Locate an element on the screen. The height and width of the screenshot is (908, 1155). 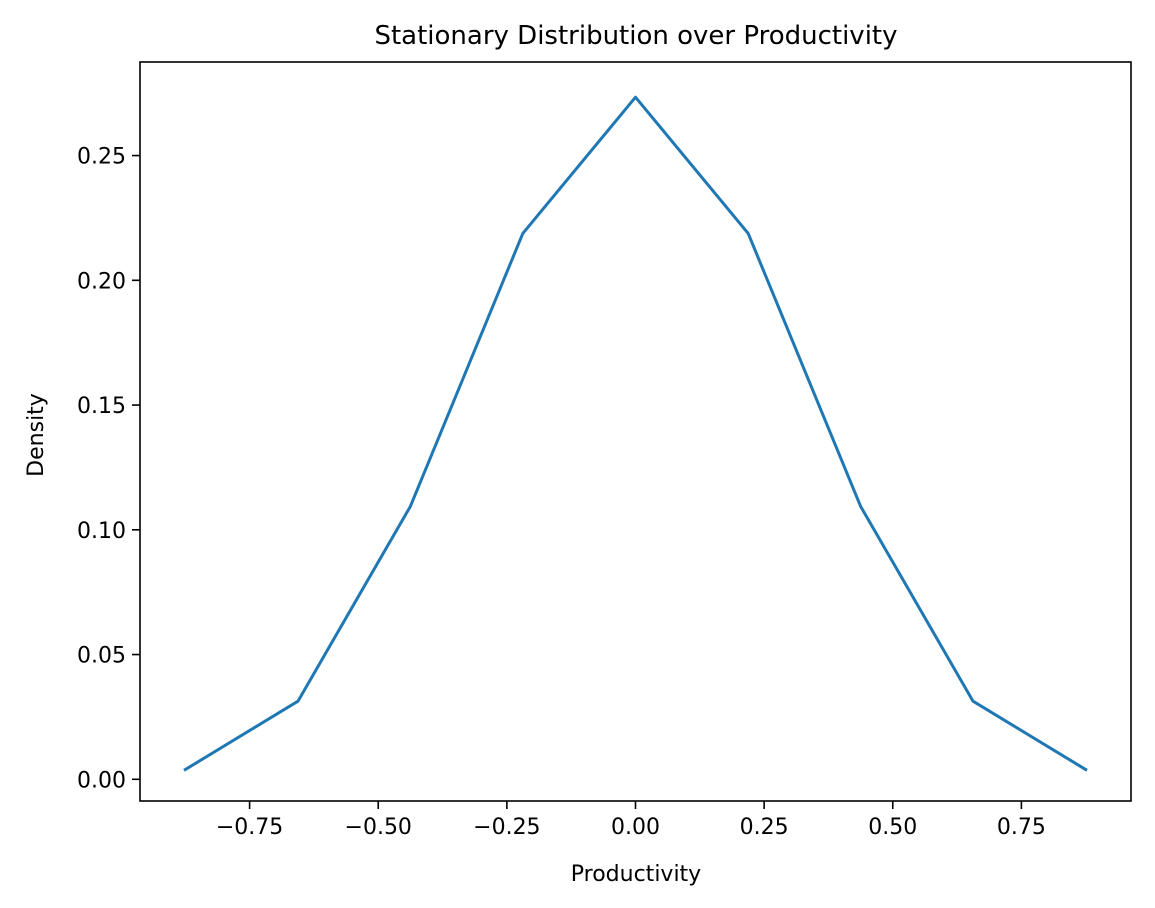
y-axis-ticks: 0.00 0.05 0.10 0.15 0.20 0.25 is located at coordinates (108, 469).